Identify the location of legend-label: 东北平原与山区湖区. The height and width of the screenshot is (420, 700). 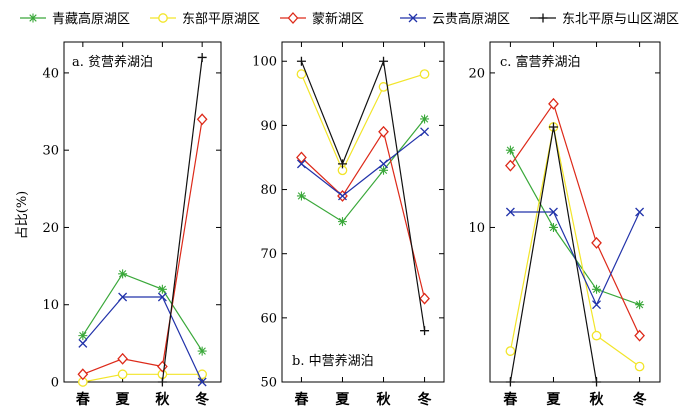
(620, 19).